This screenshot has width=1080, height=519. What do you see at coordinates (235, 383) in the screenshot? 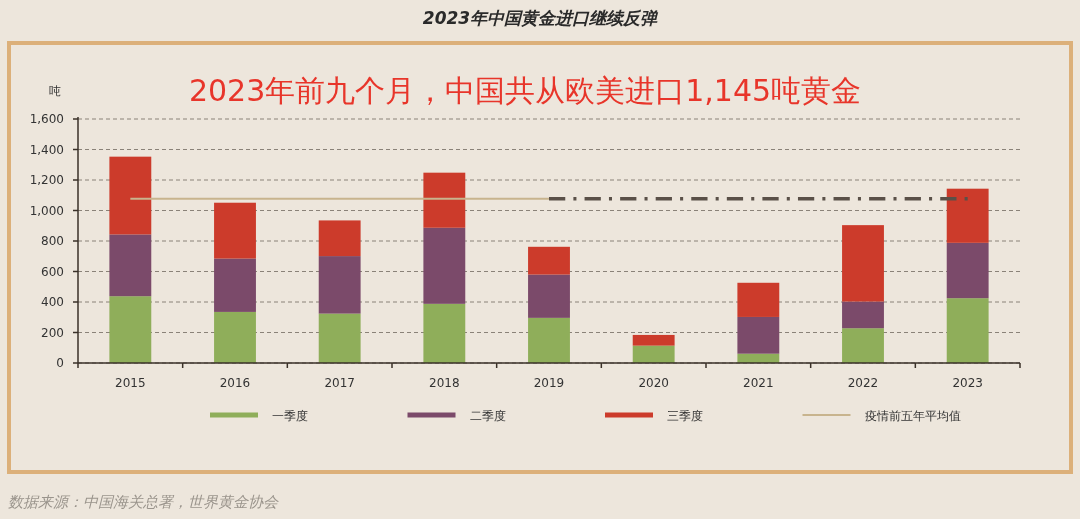
I see `x-tick-label: 2016` at bounding box center [235, 383].